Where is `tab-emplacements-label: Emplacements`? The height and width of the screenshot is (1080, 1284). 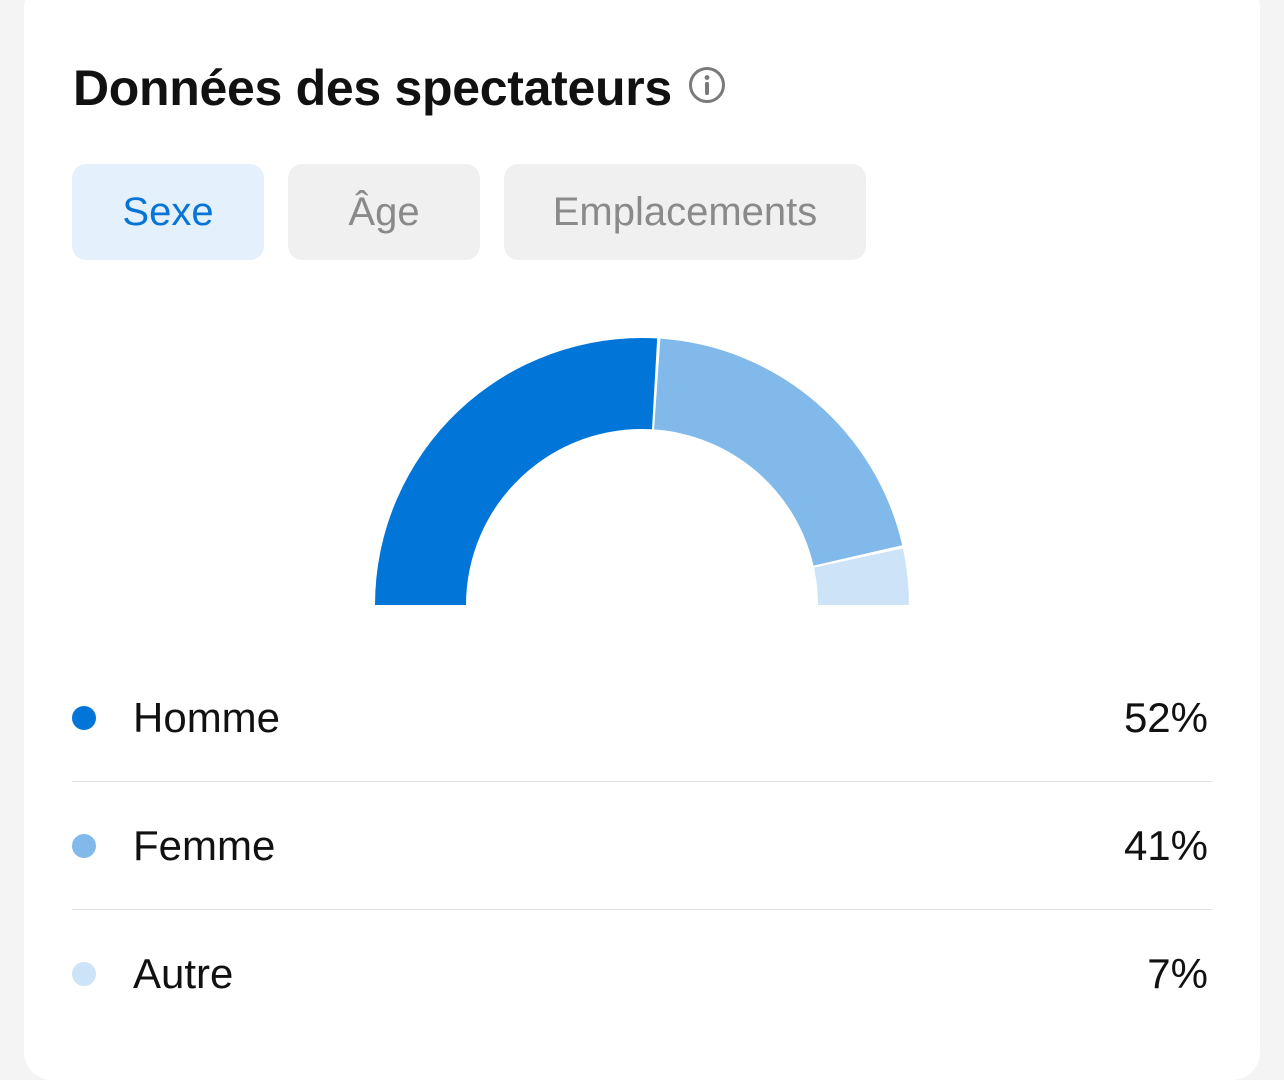 tab-emplacements-label: Emplacements is located at coordinates (685, 211).